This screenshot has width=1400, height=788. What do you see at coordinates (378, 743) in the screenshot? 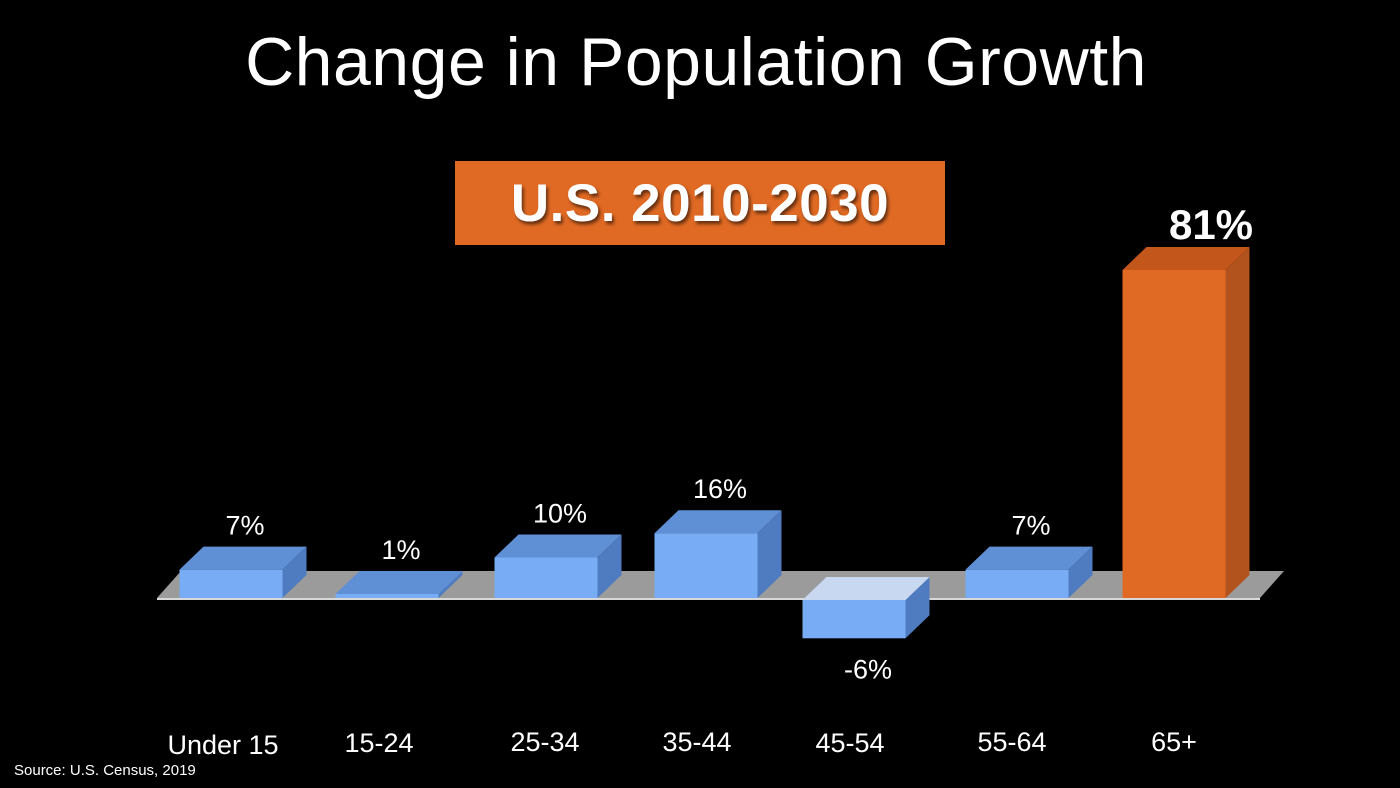
I see `tick-label-1: 15-24` at bounding box center [378, 743].